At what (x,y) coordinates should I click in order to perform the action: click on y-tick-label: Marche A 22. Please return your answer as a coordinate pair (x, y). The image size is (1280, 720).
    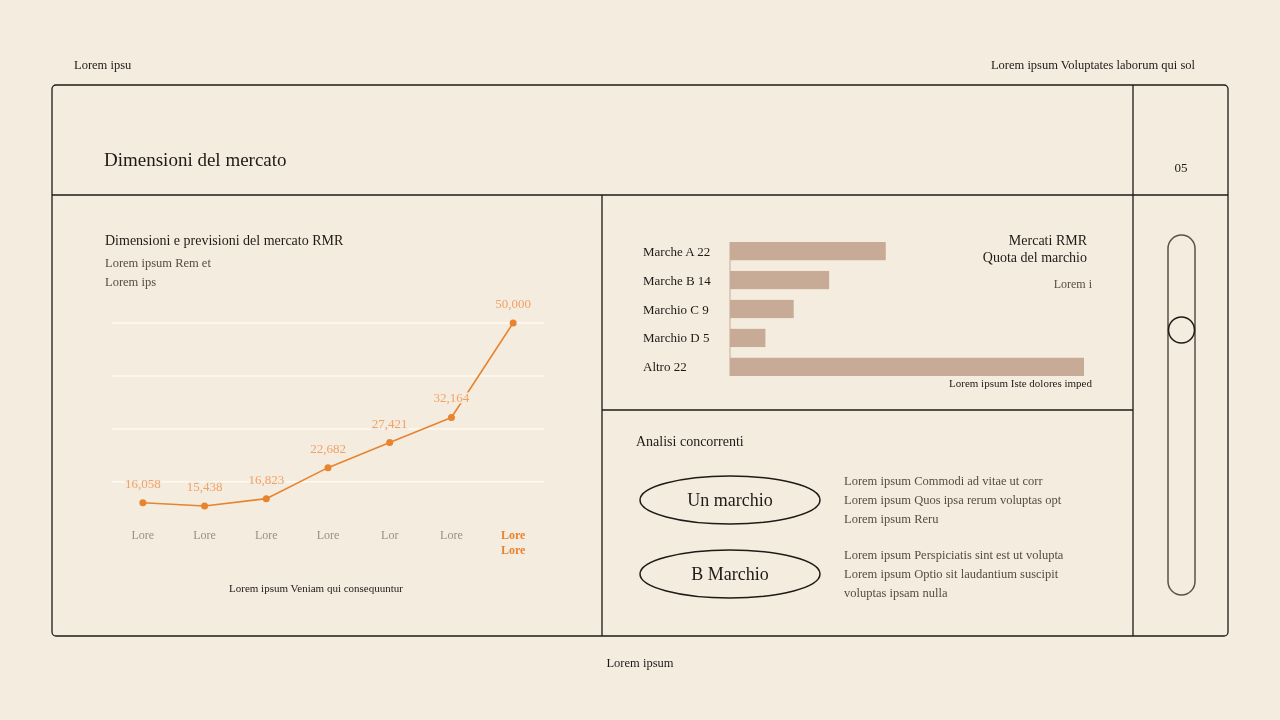
    Looking at the image, I should click on (677, 251).